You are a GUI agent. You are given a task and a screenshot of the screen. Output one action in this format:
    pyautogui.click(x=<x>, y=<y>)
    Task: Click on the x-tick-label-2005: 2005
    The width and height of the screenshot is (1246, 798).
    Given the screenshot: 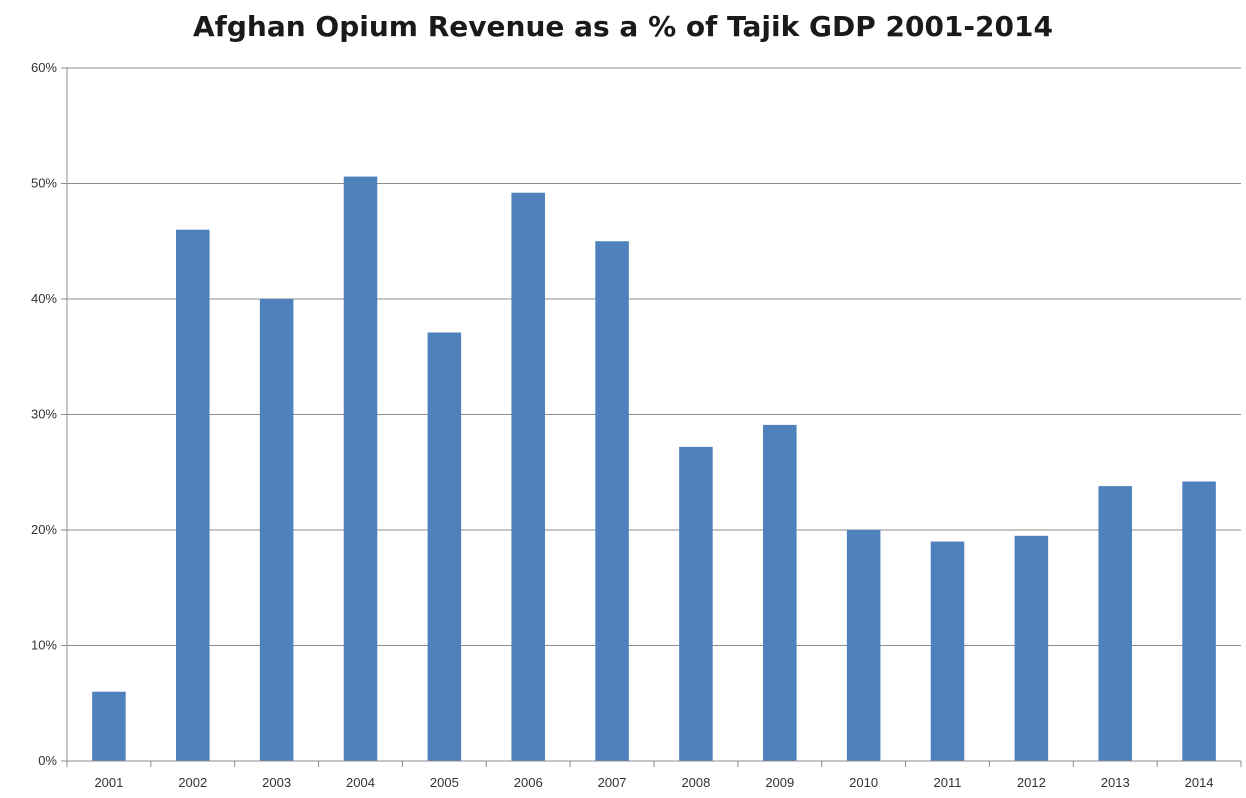 What is the action you would take?
    pyautogui.click(x=444, y=782)
    